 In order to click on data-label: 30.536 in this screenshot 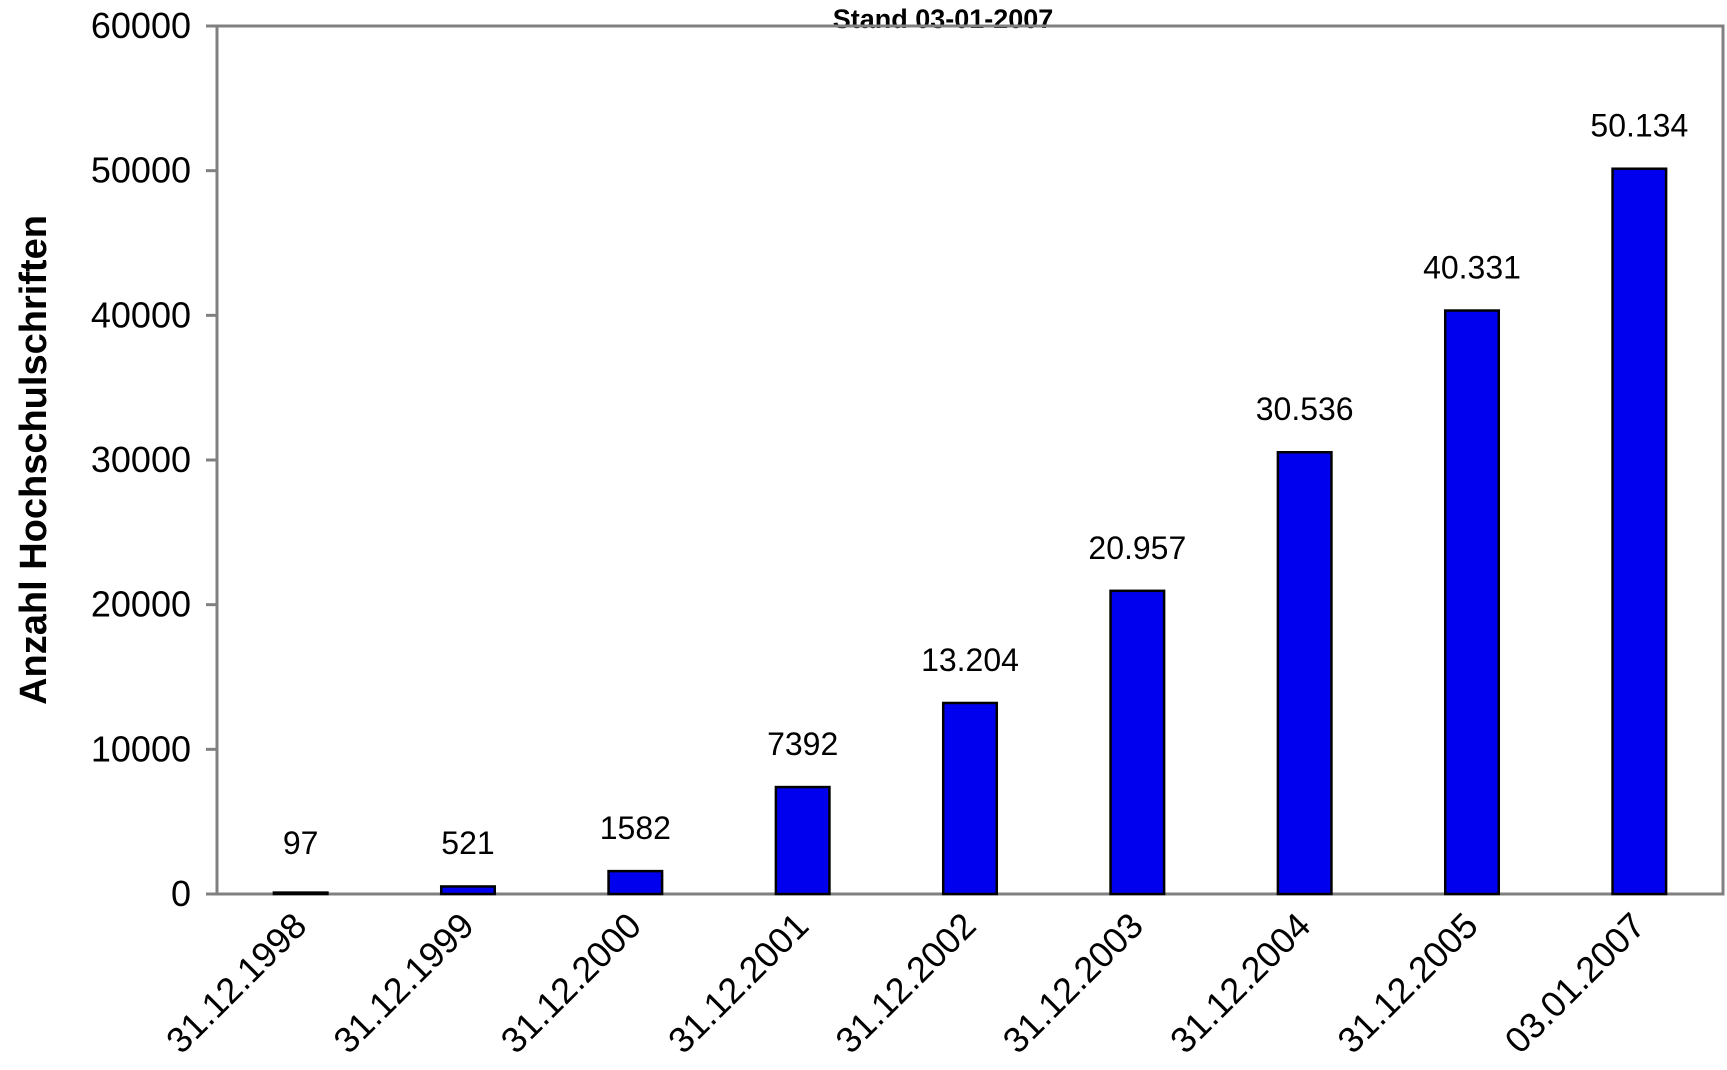, I will do `click(1305, 409)`.